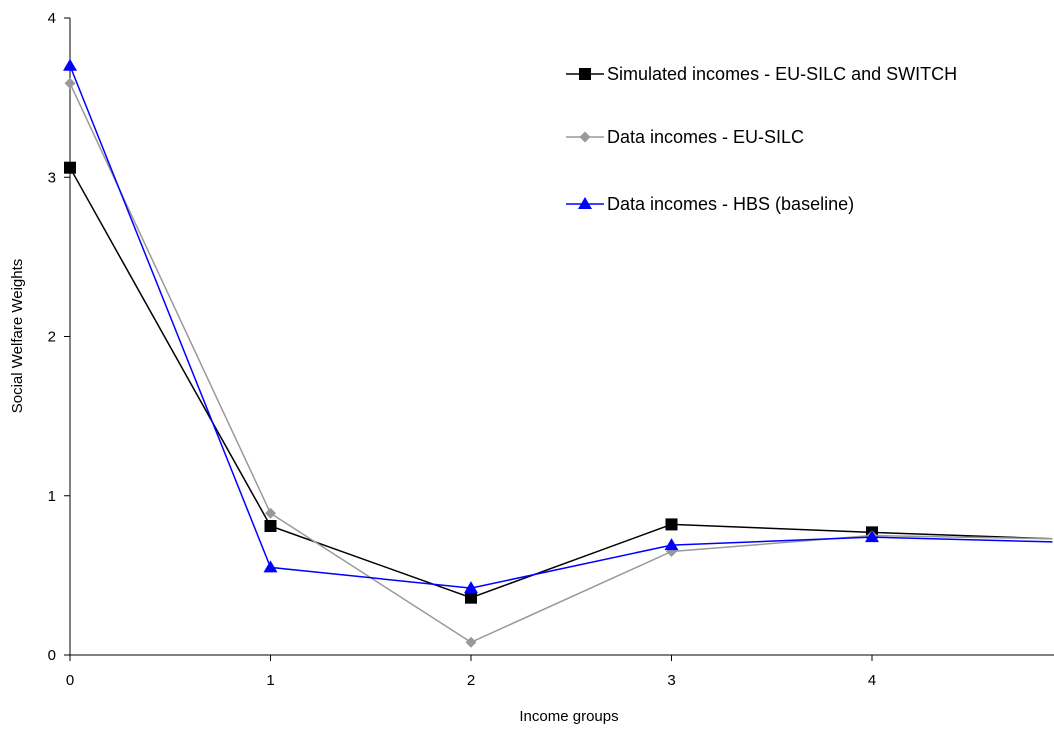 The image size is (1054, 731). I want to click on x-tick-label: 3, so click(671, 680).